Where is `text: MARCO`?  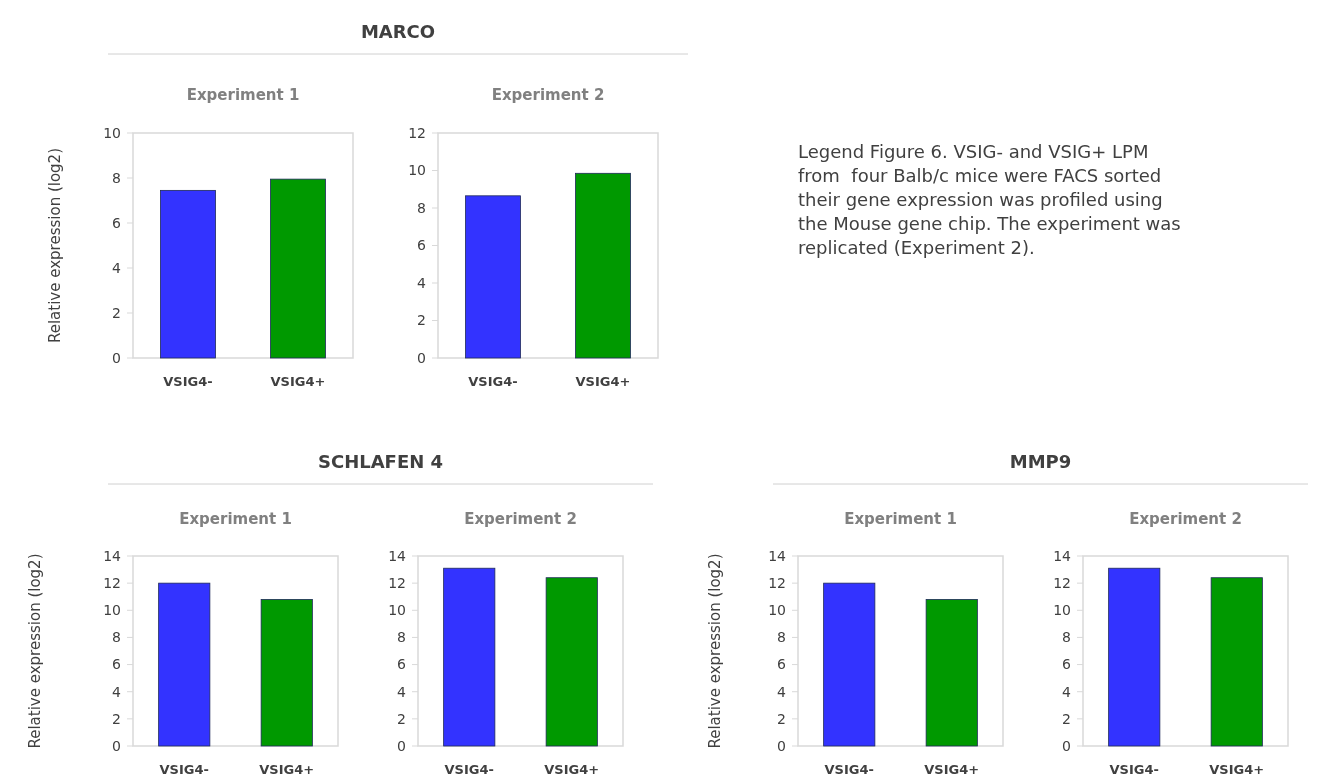
text: MARCO is located at coordinates (398, 31).